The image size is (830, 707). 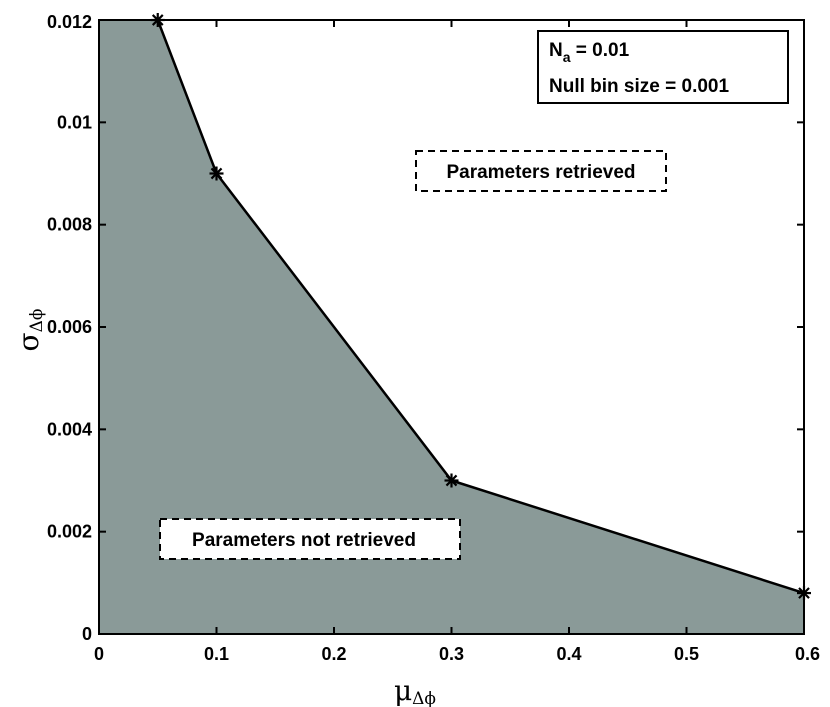 What do you see at coordinates (403, 690) in the screenshot?
I see `x-axis-label-main: μ` at bounding box center [403, 690].